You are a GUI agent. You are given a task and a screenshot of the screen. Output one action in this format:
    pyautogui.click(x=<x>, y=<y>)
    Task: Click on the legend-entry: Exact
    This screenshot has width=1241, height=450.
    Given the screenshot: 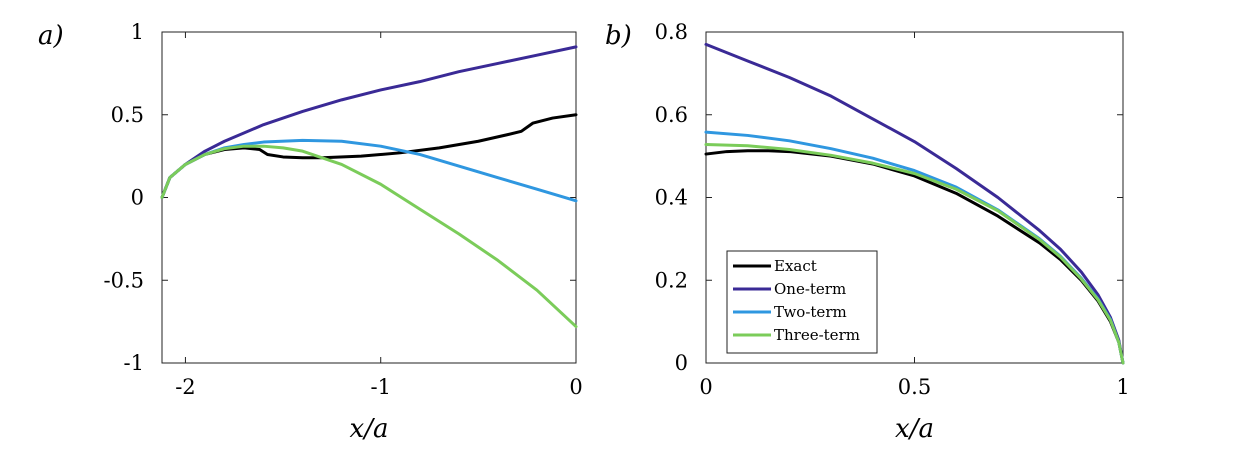 What is the action you would take?
    pyautogui.click(x=795, y=266)
    